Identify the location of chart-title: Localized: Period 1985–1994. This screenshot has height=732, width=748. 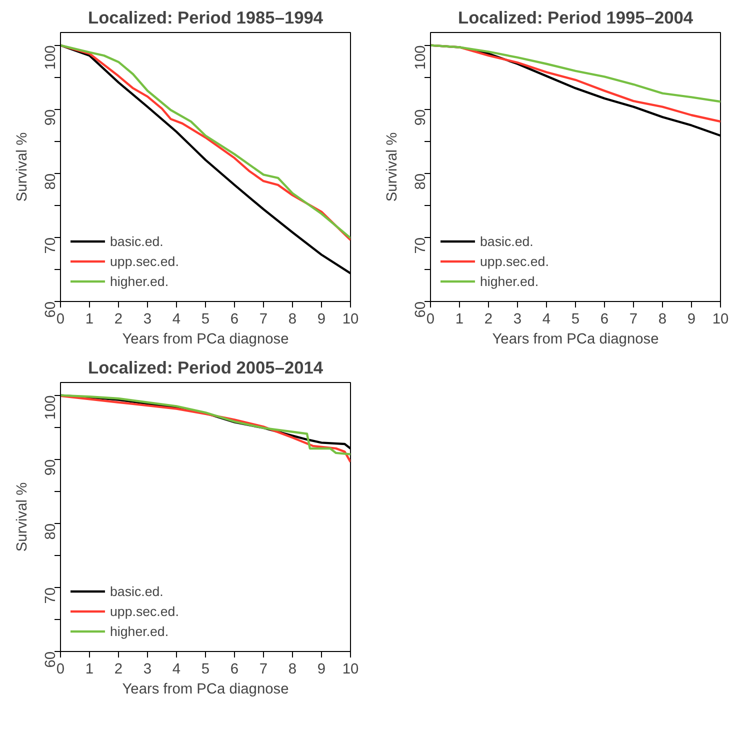
(206, 18).